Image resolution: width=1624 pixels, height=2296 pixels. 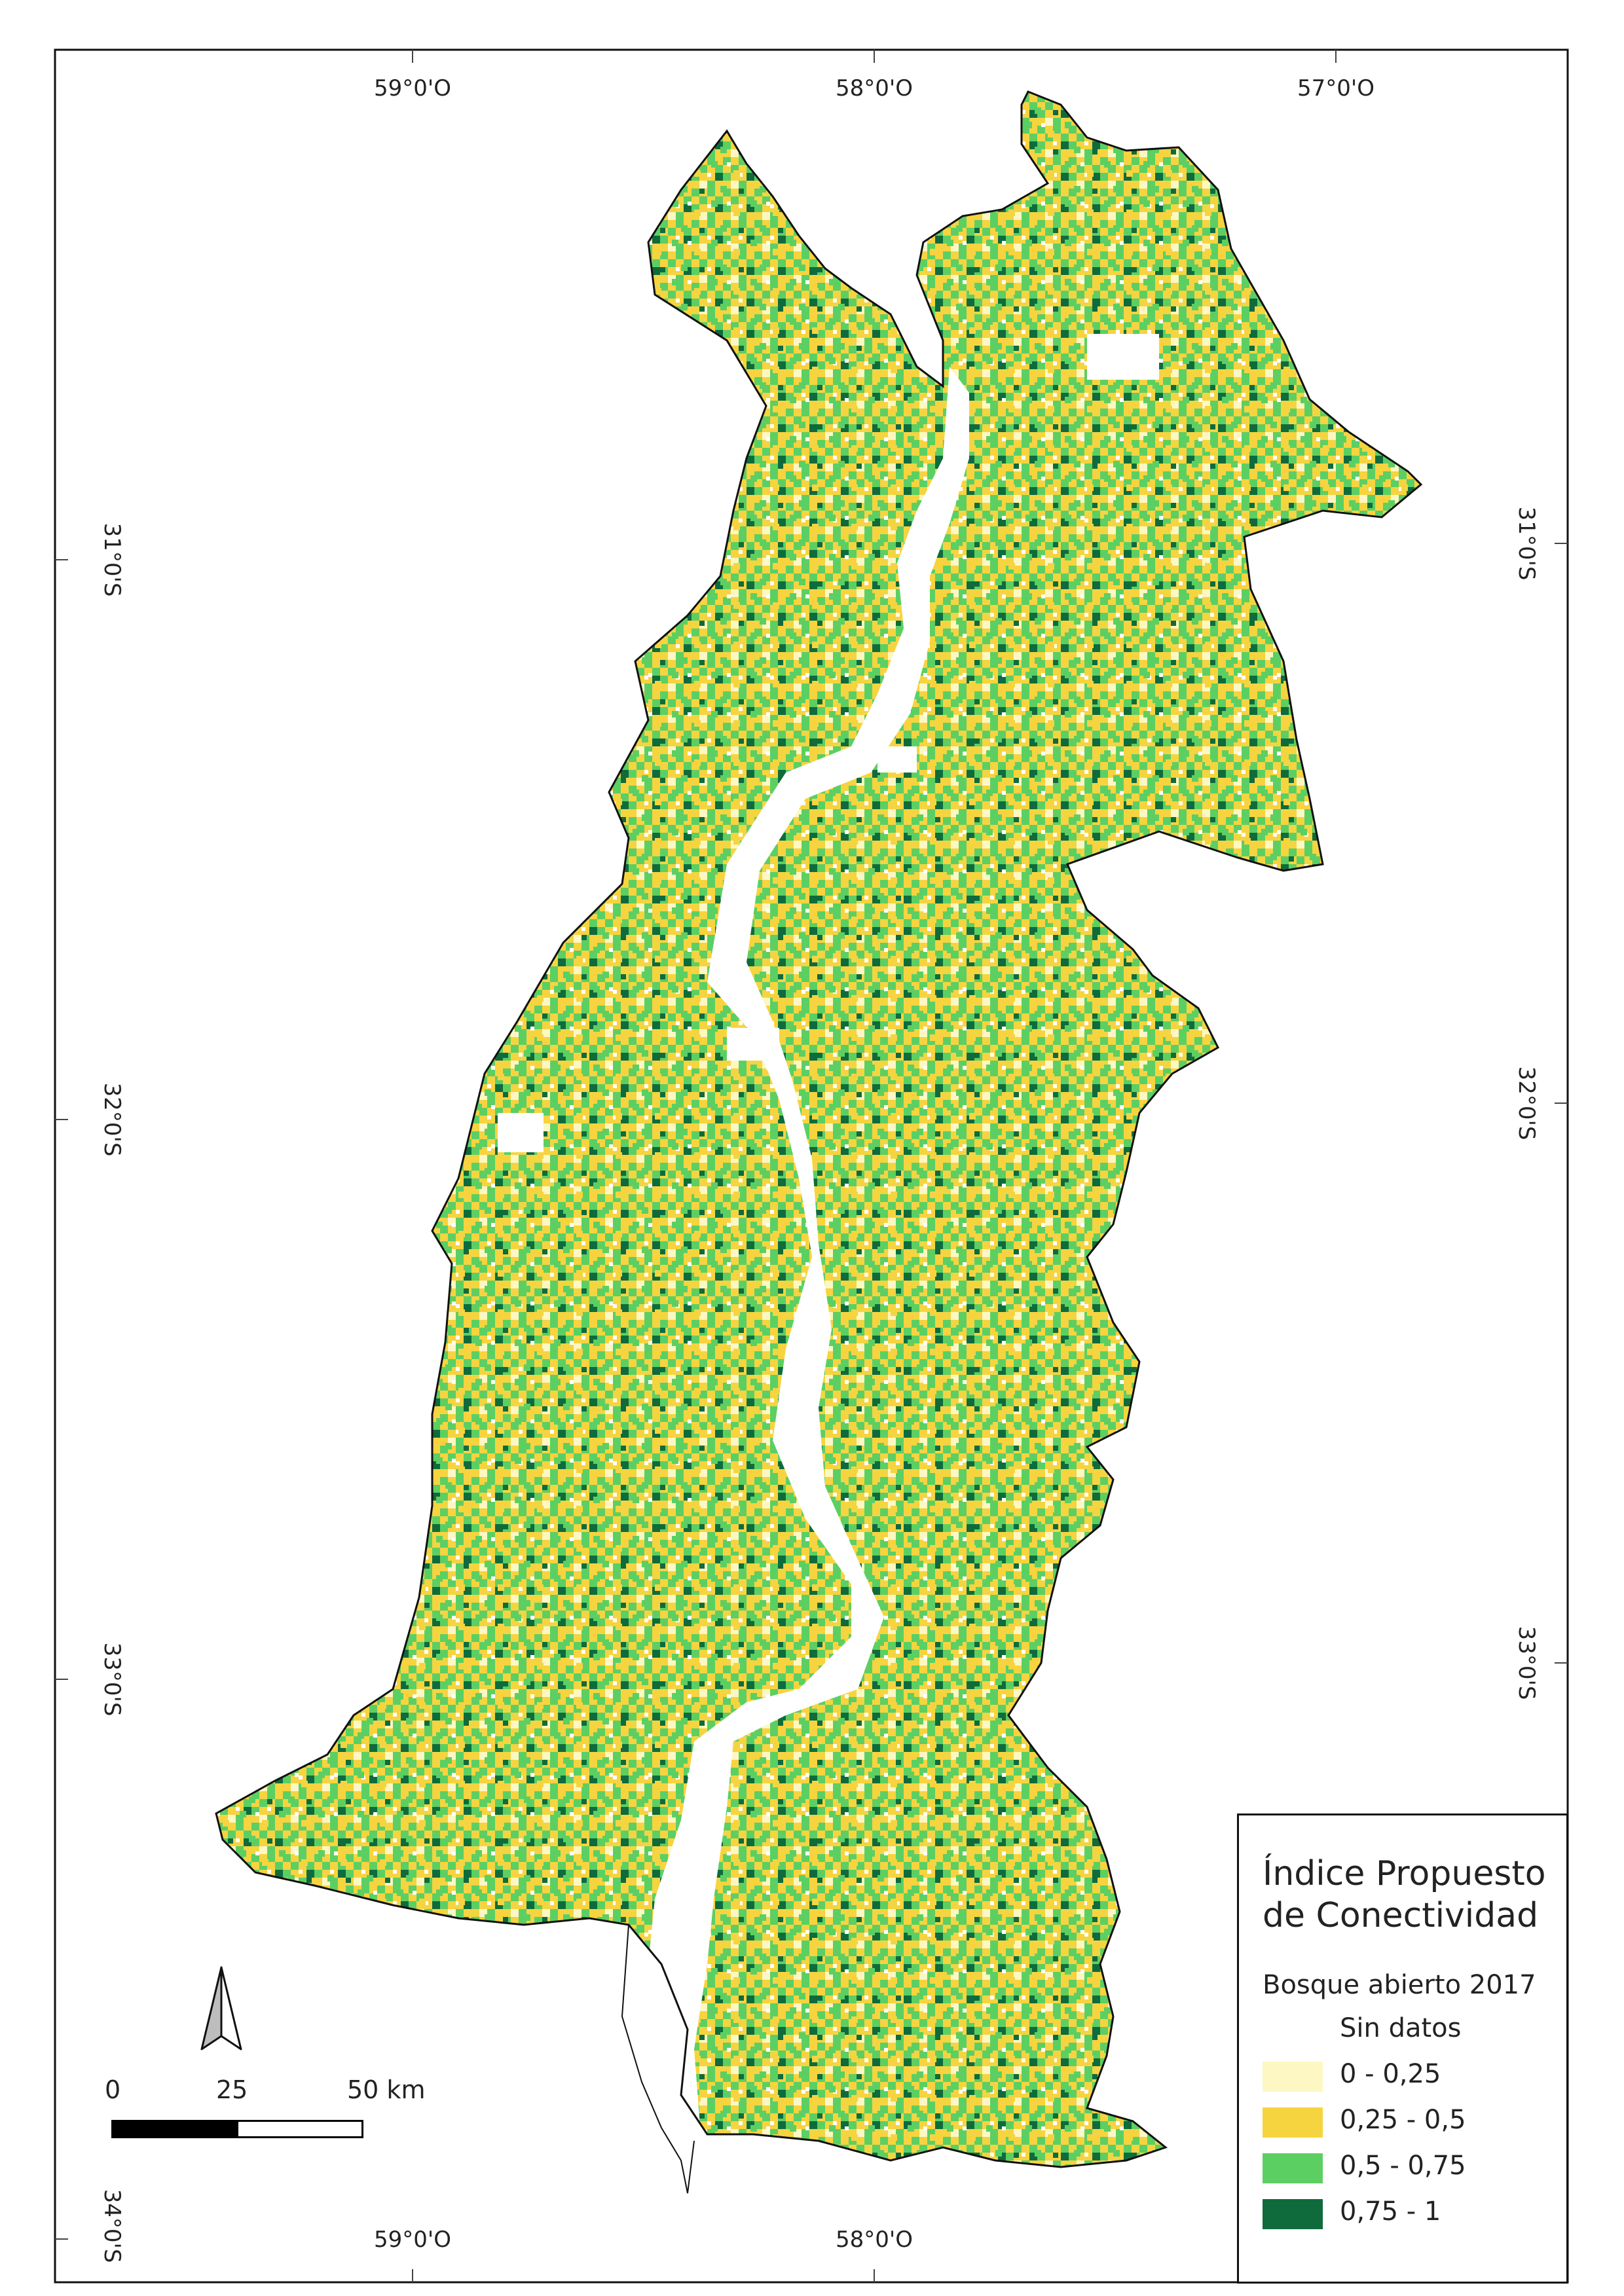 I want to click on legend-label: 0,75 - 1, so click(x=1390, y=2211).